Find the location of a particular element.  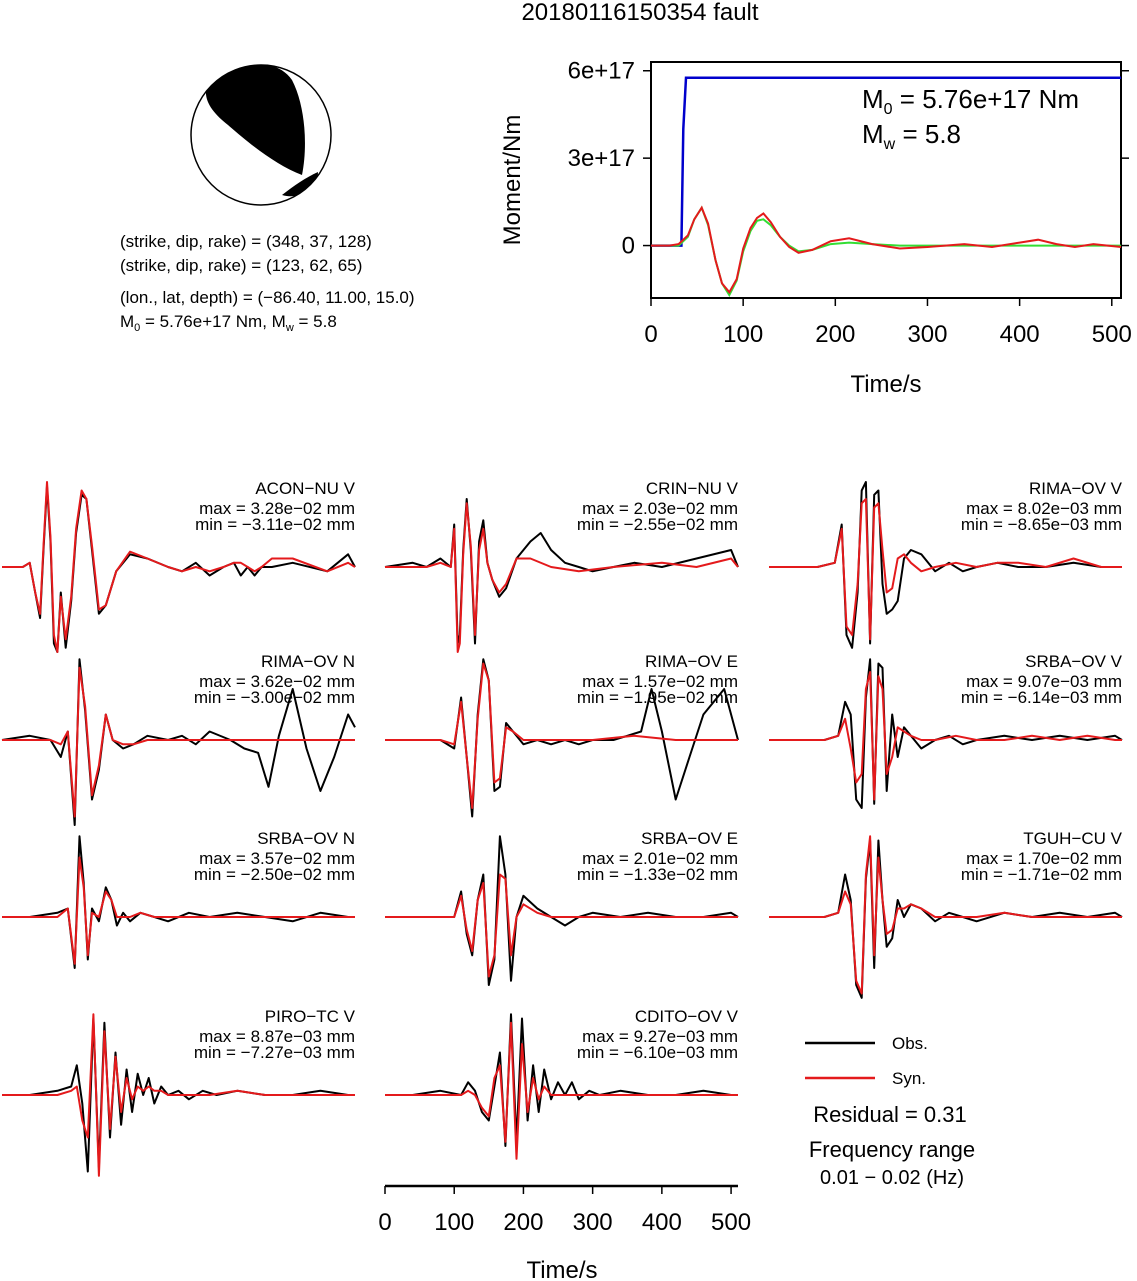

moment-x-tick-label: 0 is located at coordinates (650, 334).